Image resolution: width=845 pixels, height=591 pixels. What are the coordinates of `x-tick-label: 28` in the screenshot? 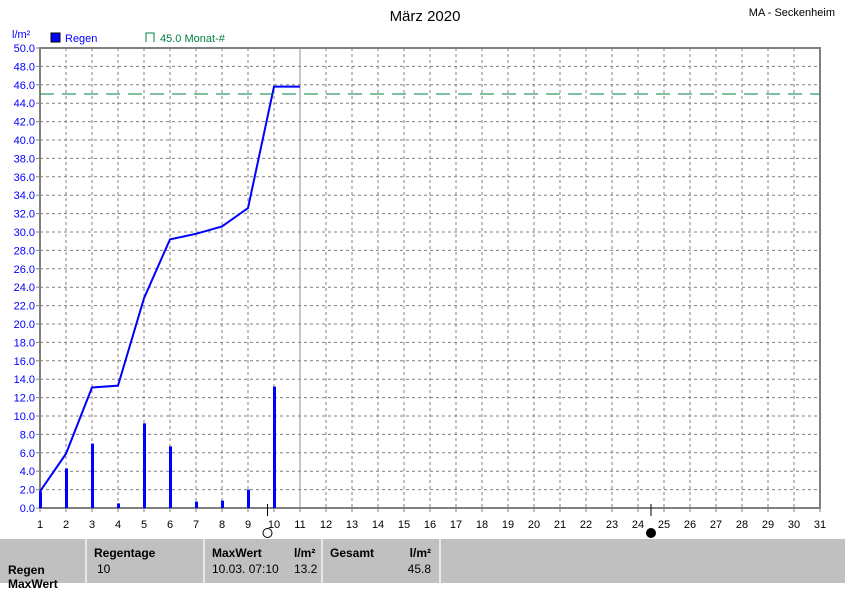 It's located at (742, 525).